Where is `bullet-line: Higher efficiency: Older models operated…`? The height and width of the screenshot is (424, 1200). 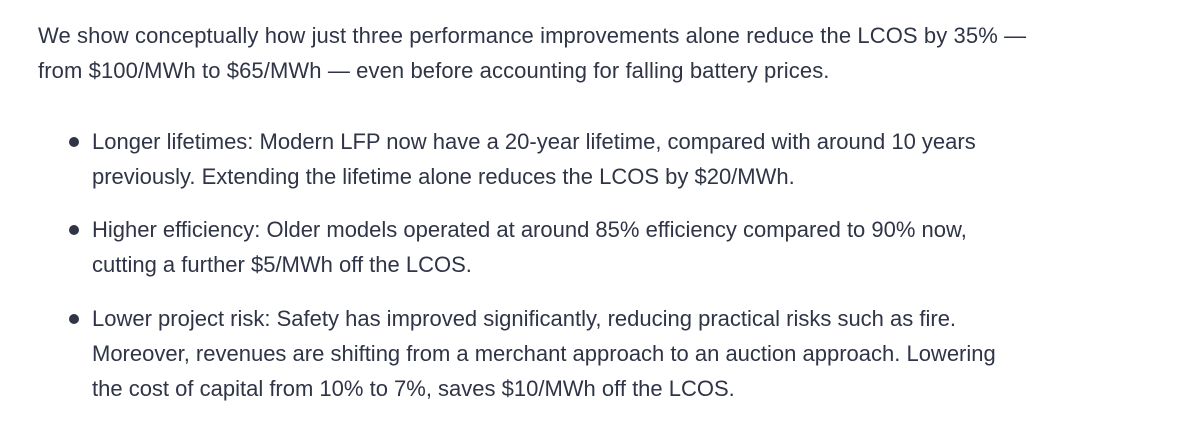
bullet-line: Higher efficiency: Older models operated… is located at coordinates (529, 229).